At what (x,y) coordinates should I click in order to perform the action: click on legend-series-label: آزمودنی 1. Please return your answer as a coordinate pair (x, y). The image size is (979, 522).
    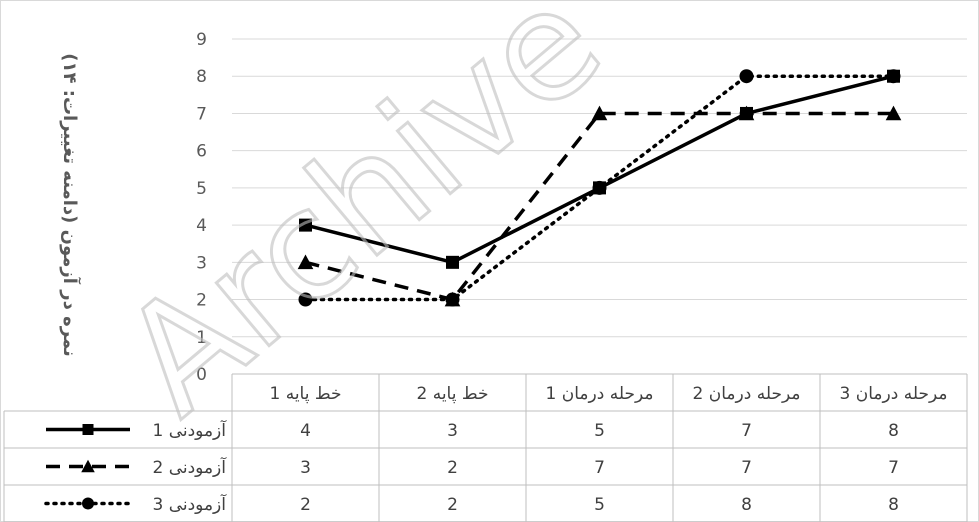
    Looking at the image, I should click on (189, 430).